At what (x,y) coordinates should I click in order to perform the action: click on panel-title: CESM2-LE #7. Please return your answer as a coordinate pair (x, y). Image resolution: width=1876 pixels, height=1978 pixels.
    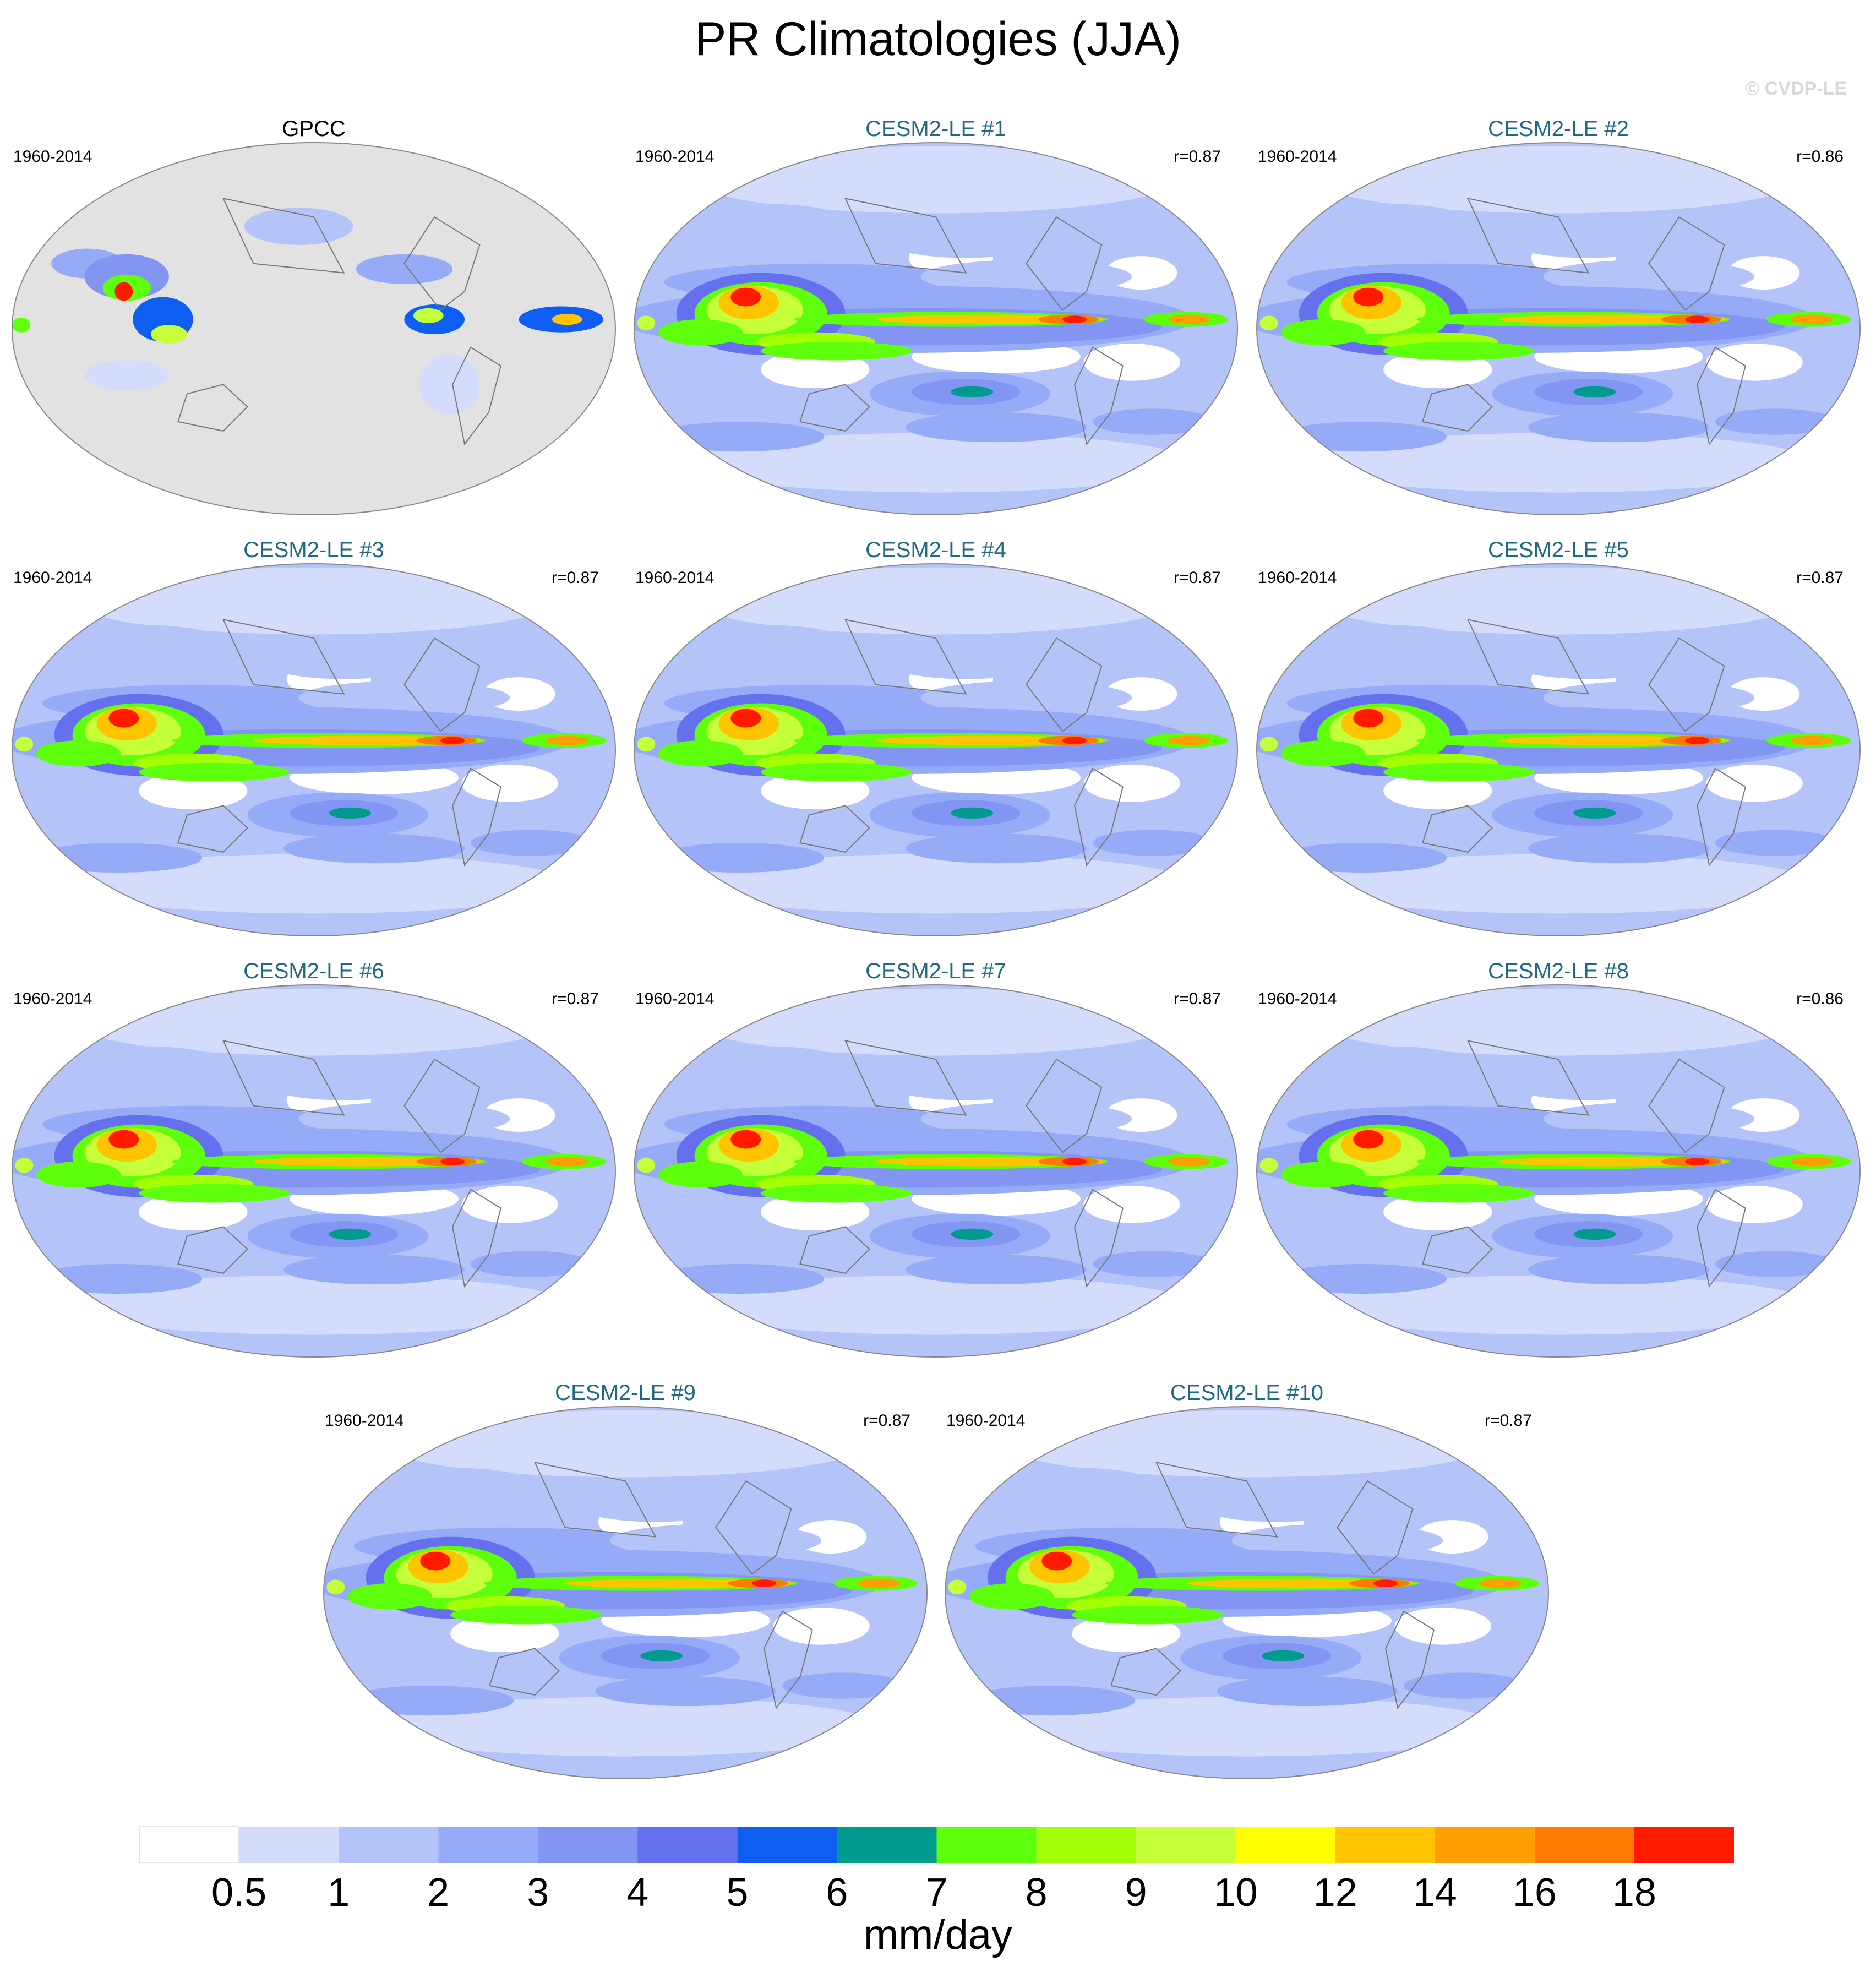
    Looking at the image, I should click on (935, 971).